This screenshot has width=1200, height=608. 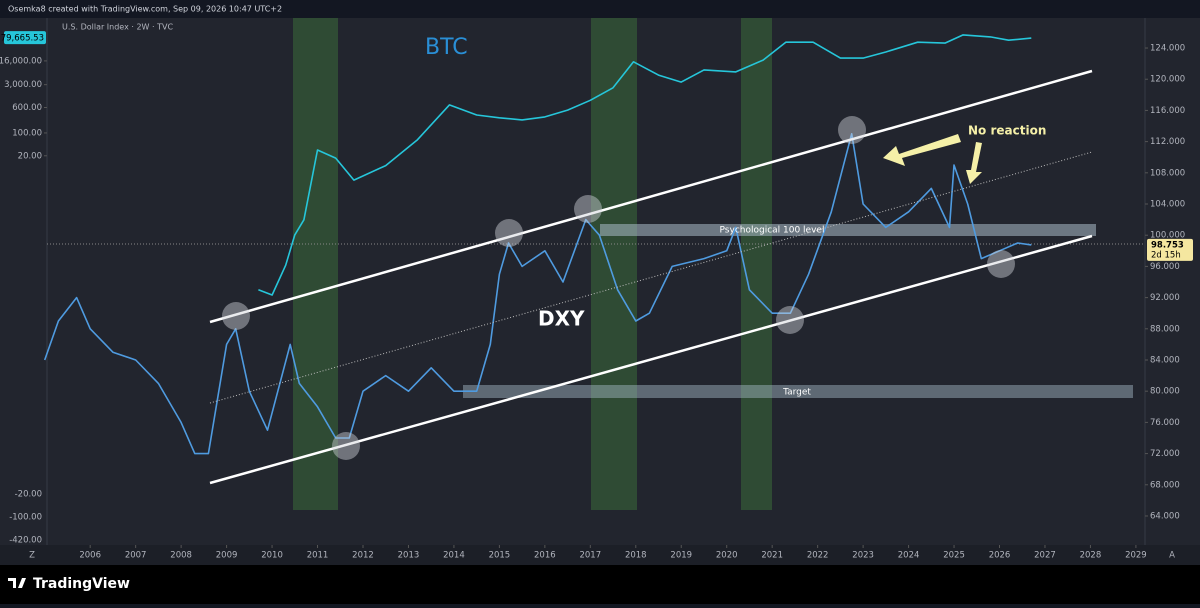 I want to click on x-tick-label: 2016, so click(x=545, y=556).